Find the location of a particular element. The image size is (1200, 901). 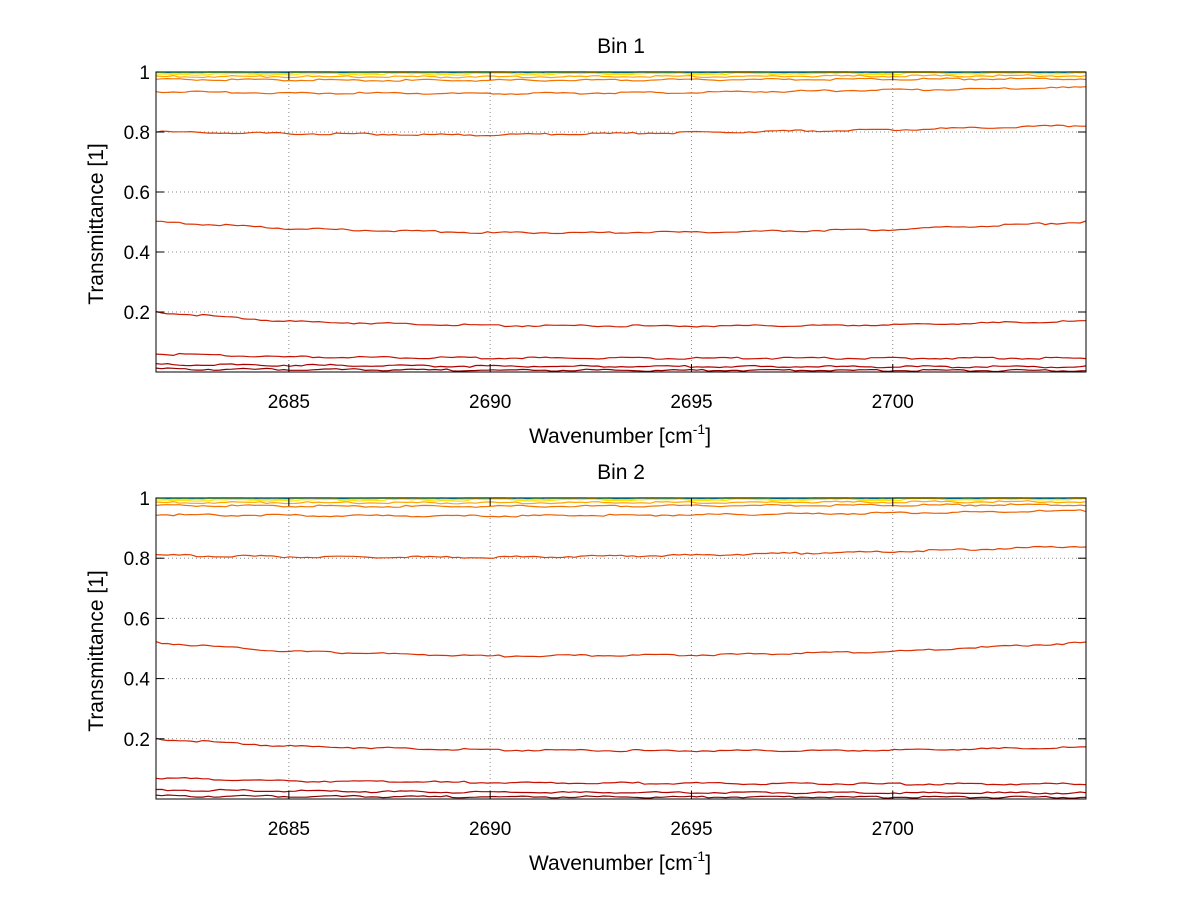

chart-title: Bin 2 is located at coordinates (621, 472).